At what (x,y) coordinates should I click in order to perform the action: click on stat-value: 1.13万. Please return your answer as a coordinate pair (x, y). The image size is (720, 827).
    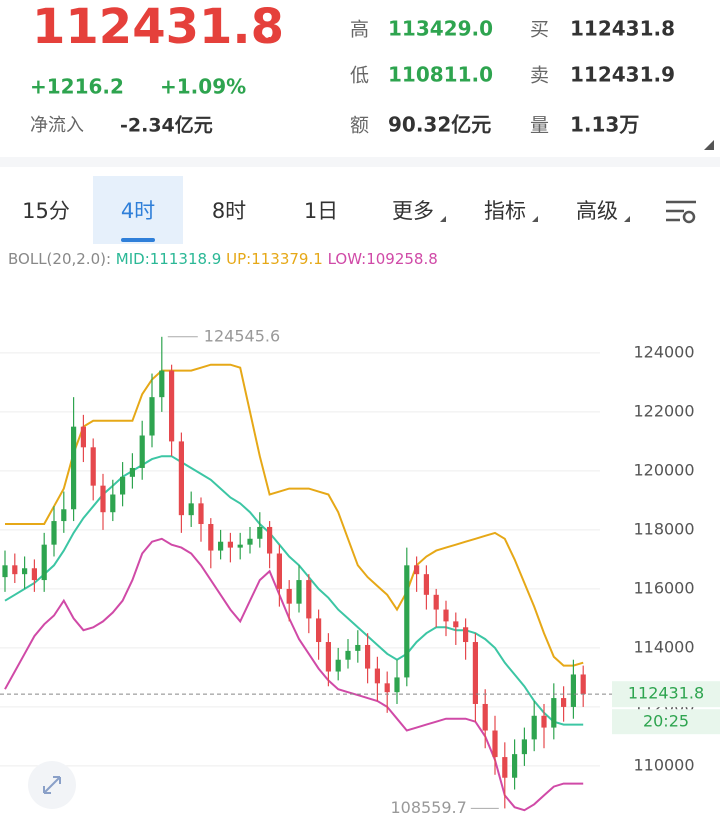
    Looking at the image, I should click on (604, 125).